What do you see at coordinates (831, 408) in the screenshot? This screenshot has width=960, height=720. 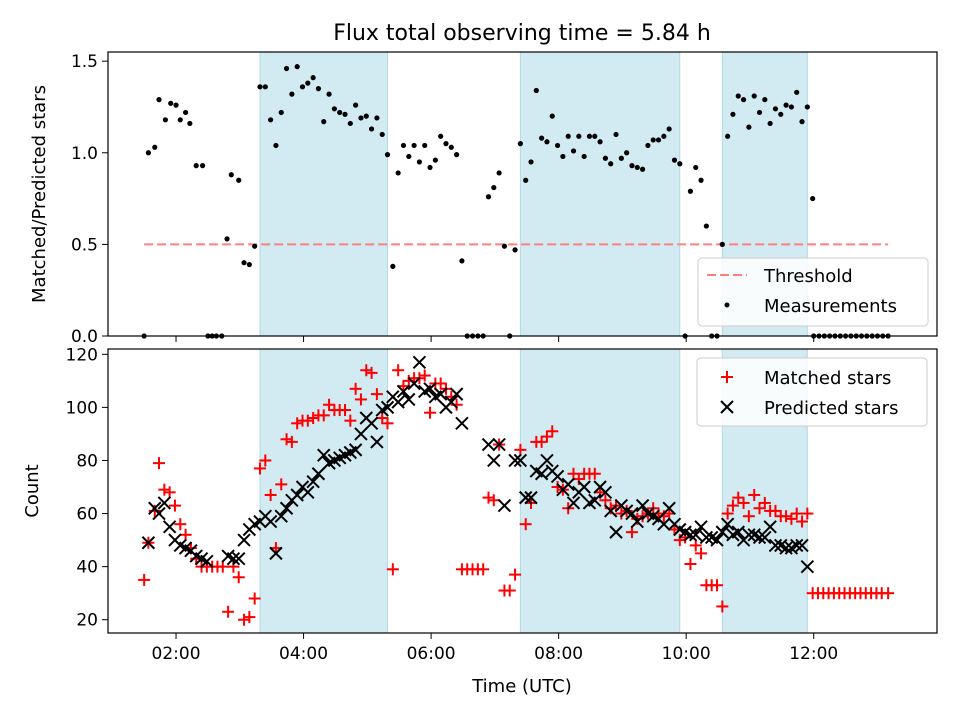 I see `predicted-legend-label: Predicted stars` at bounding box center [831, 408].